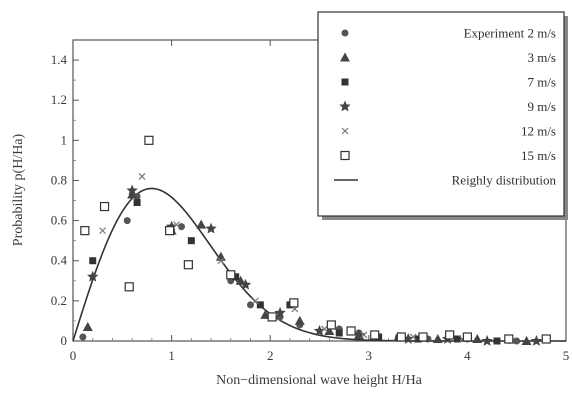 The width and height of the screenshot is (572, 394). I want to click on legend-label: 12 m/s, so click(538, 131).